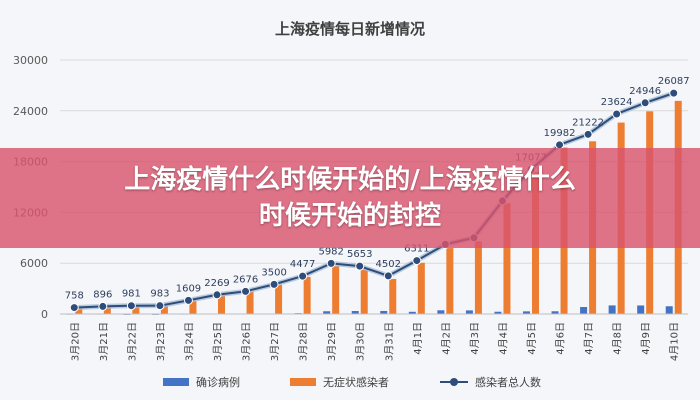 The height and width of the screenshot is (400, 700). Describe the element at coordinates (446, 338) in the screenshot. I see `x-tick-label: 4月2日` at that location.